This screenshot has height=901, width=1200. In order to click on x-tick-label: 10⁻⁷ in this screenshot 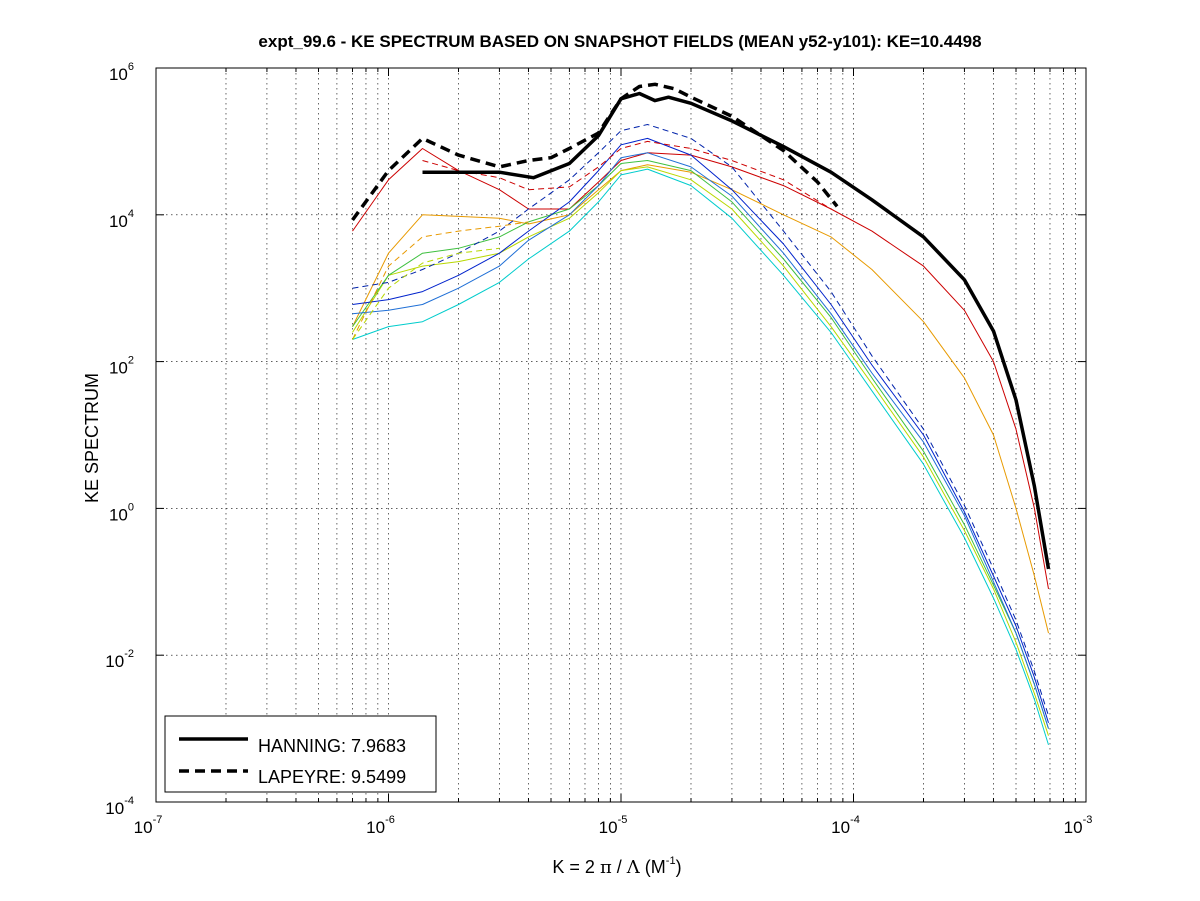, I will do `click(148, 825)`.